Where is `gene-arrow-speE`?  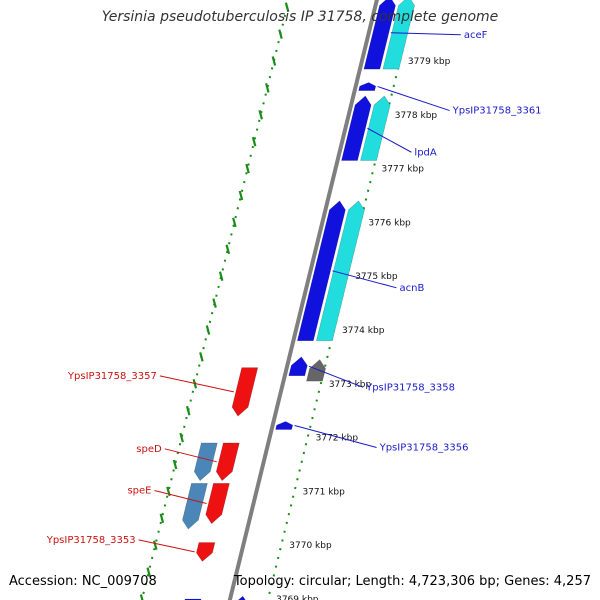
gene-arrow-speE is located at coordinates (217, 504).